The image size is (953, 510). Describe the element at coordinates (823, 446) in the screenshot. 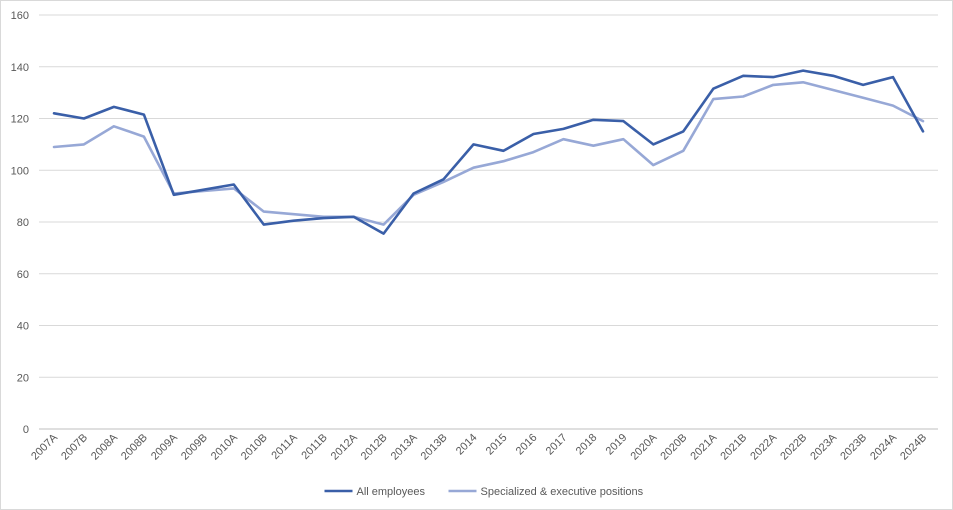

I see `x-tick-label: 2023A` at that location.